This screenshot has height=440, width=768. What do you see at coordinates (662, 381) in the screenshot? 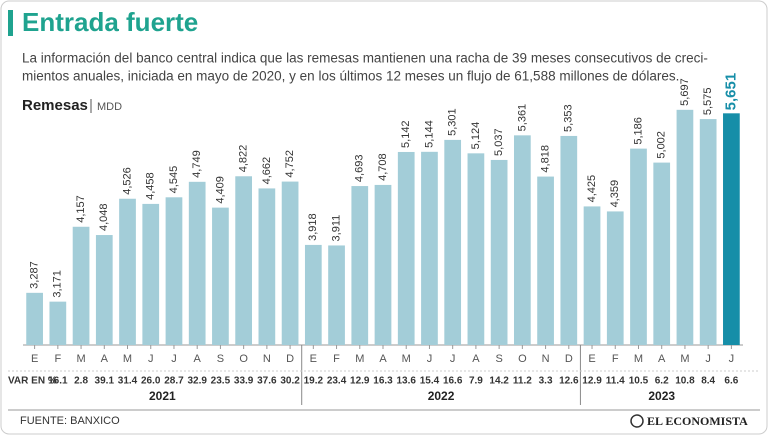
I see `var-label: 6.2` at bounding box center [662, 381].